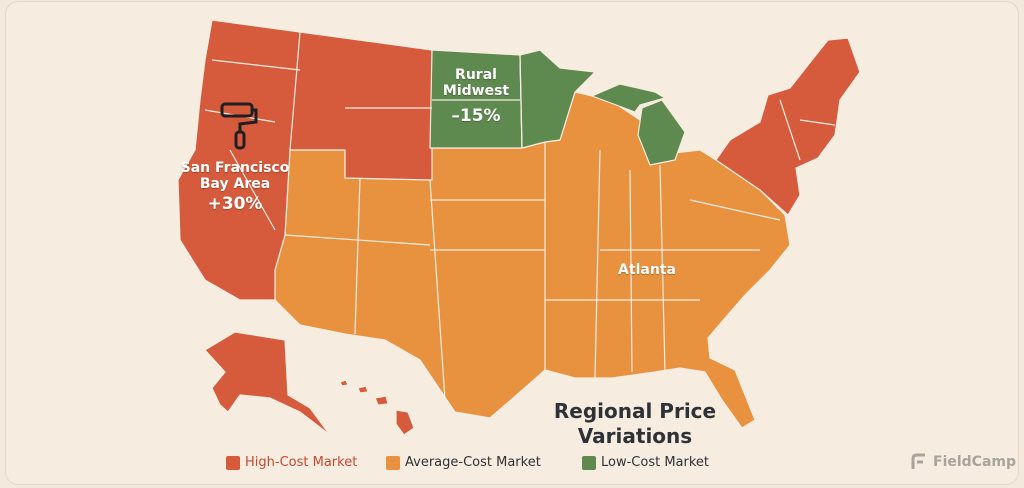 This screenshot has height=488, width=1024. What do you see at coordinates (476, 75) in the screenshot?
I see `midwest-name-line1: Rural` at bounding box center [476, 75].